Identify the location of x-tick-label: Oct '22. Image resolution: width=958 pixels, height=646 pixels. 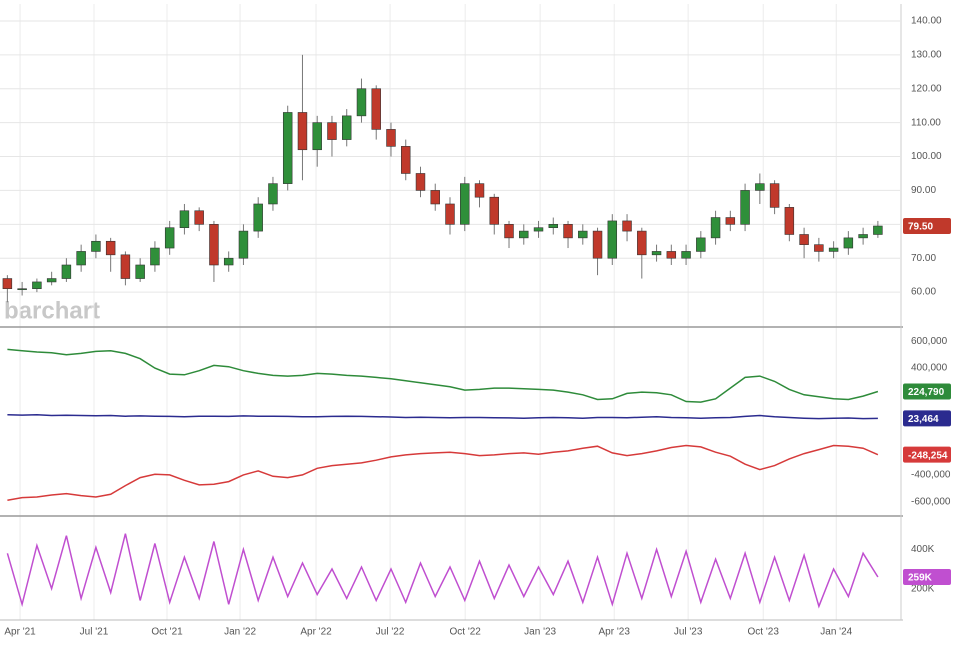
(466, 632).